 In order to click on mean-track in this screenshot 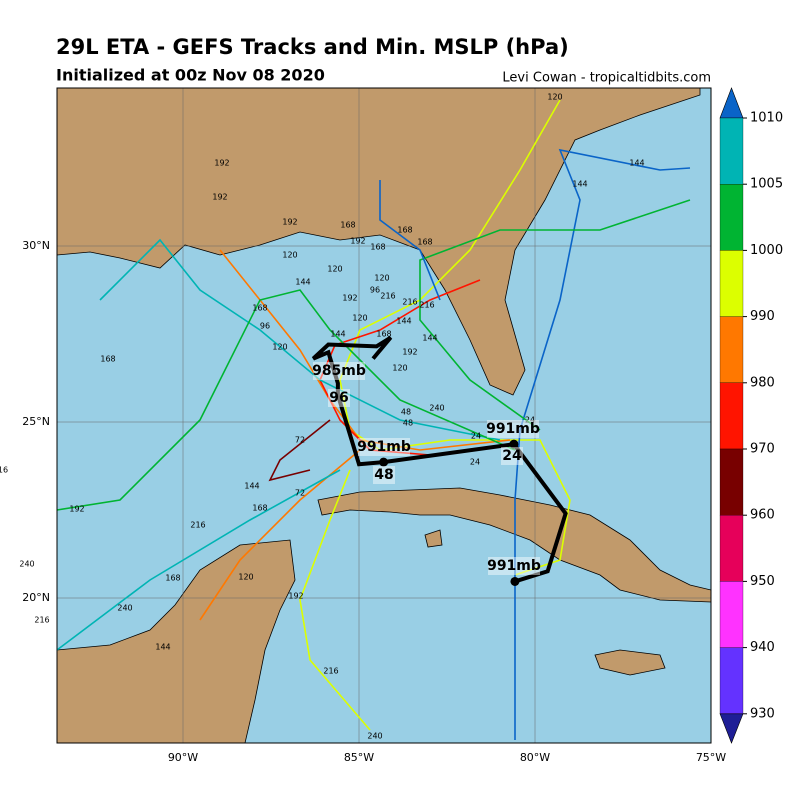, I will do `click(439, 459)`.